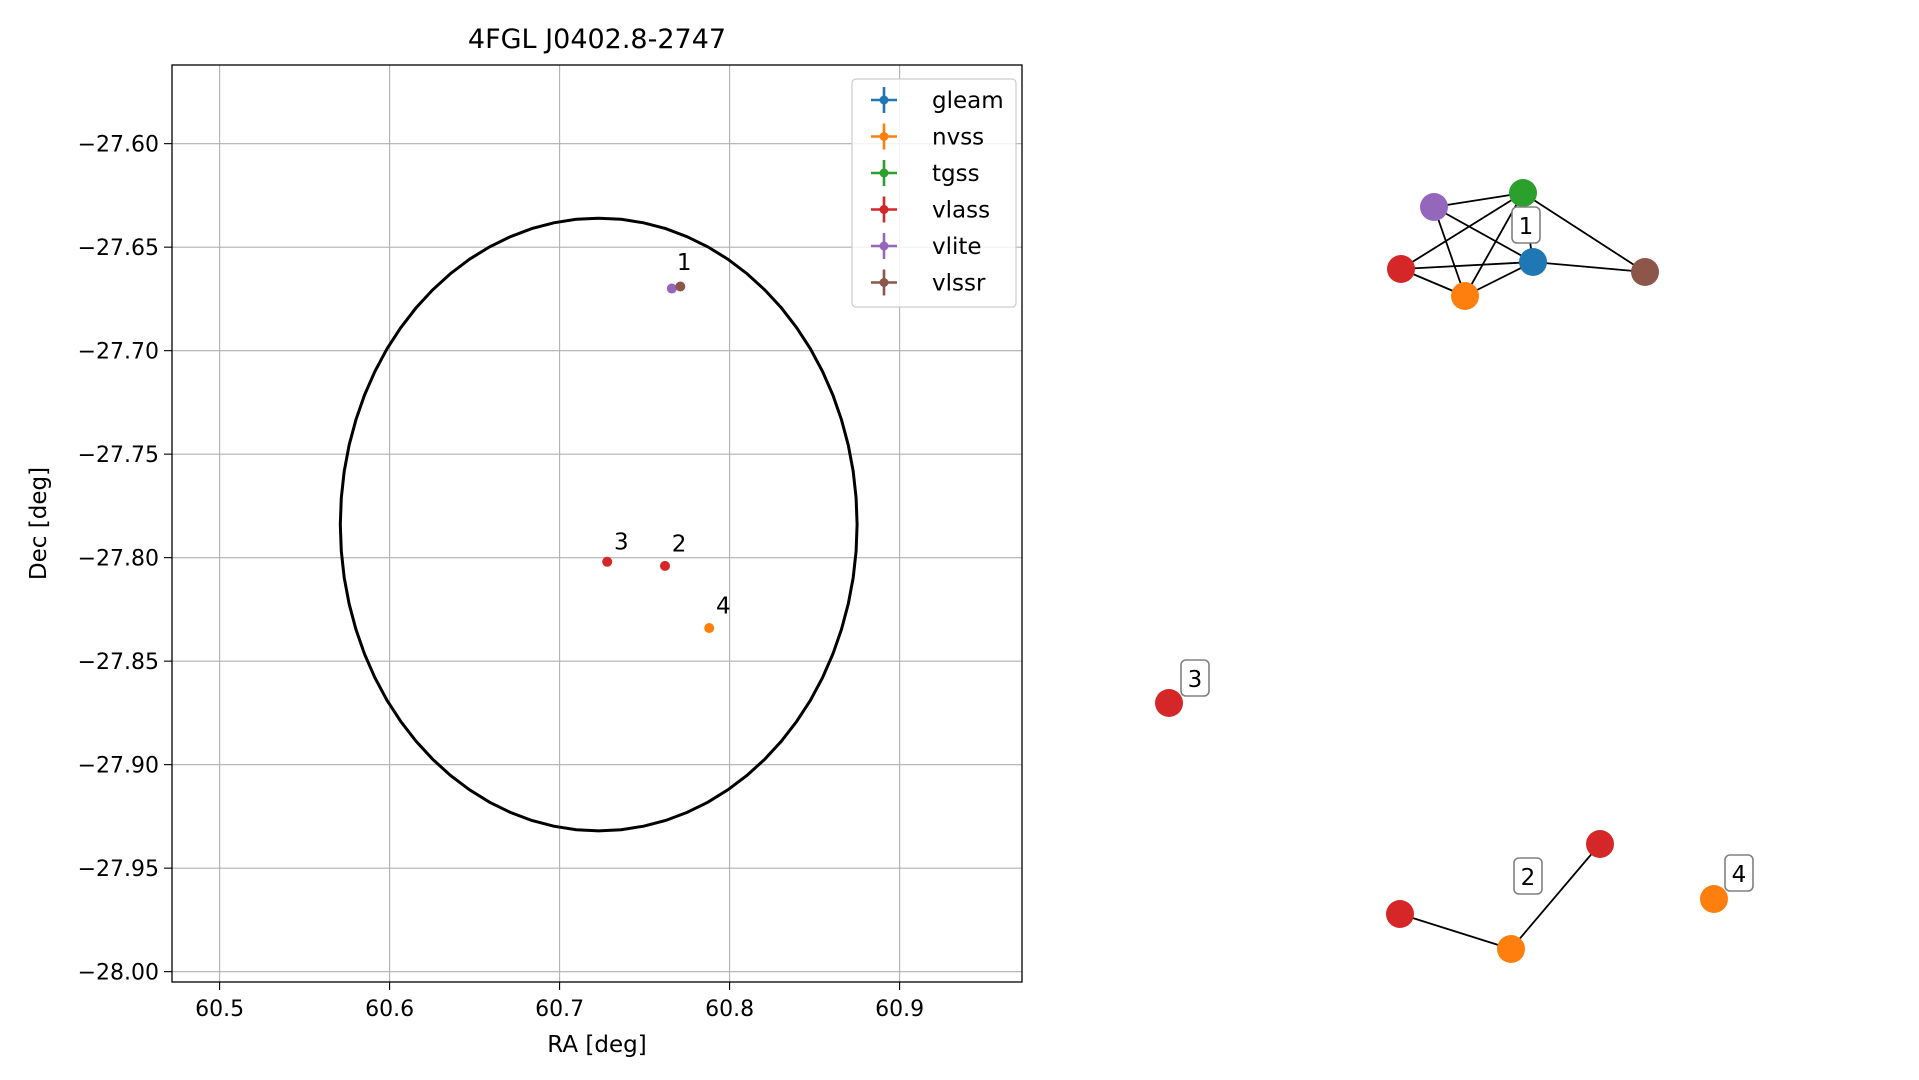  I want to click on y-tick-label: −27.70, so click(118, 352).